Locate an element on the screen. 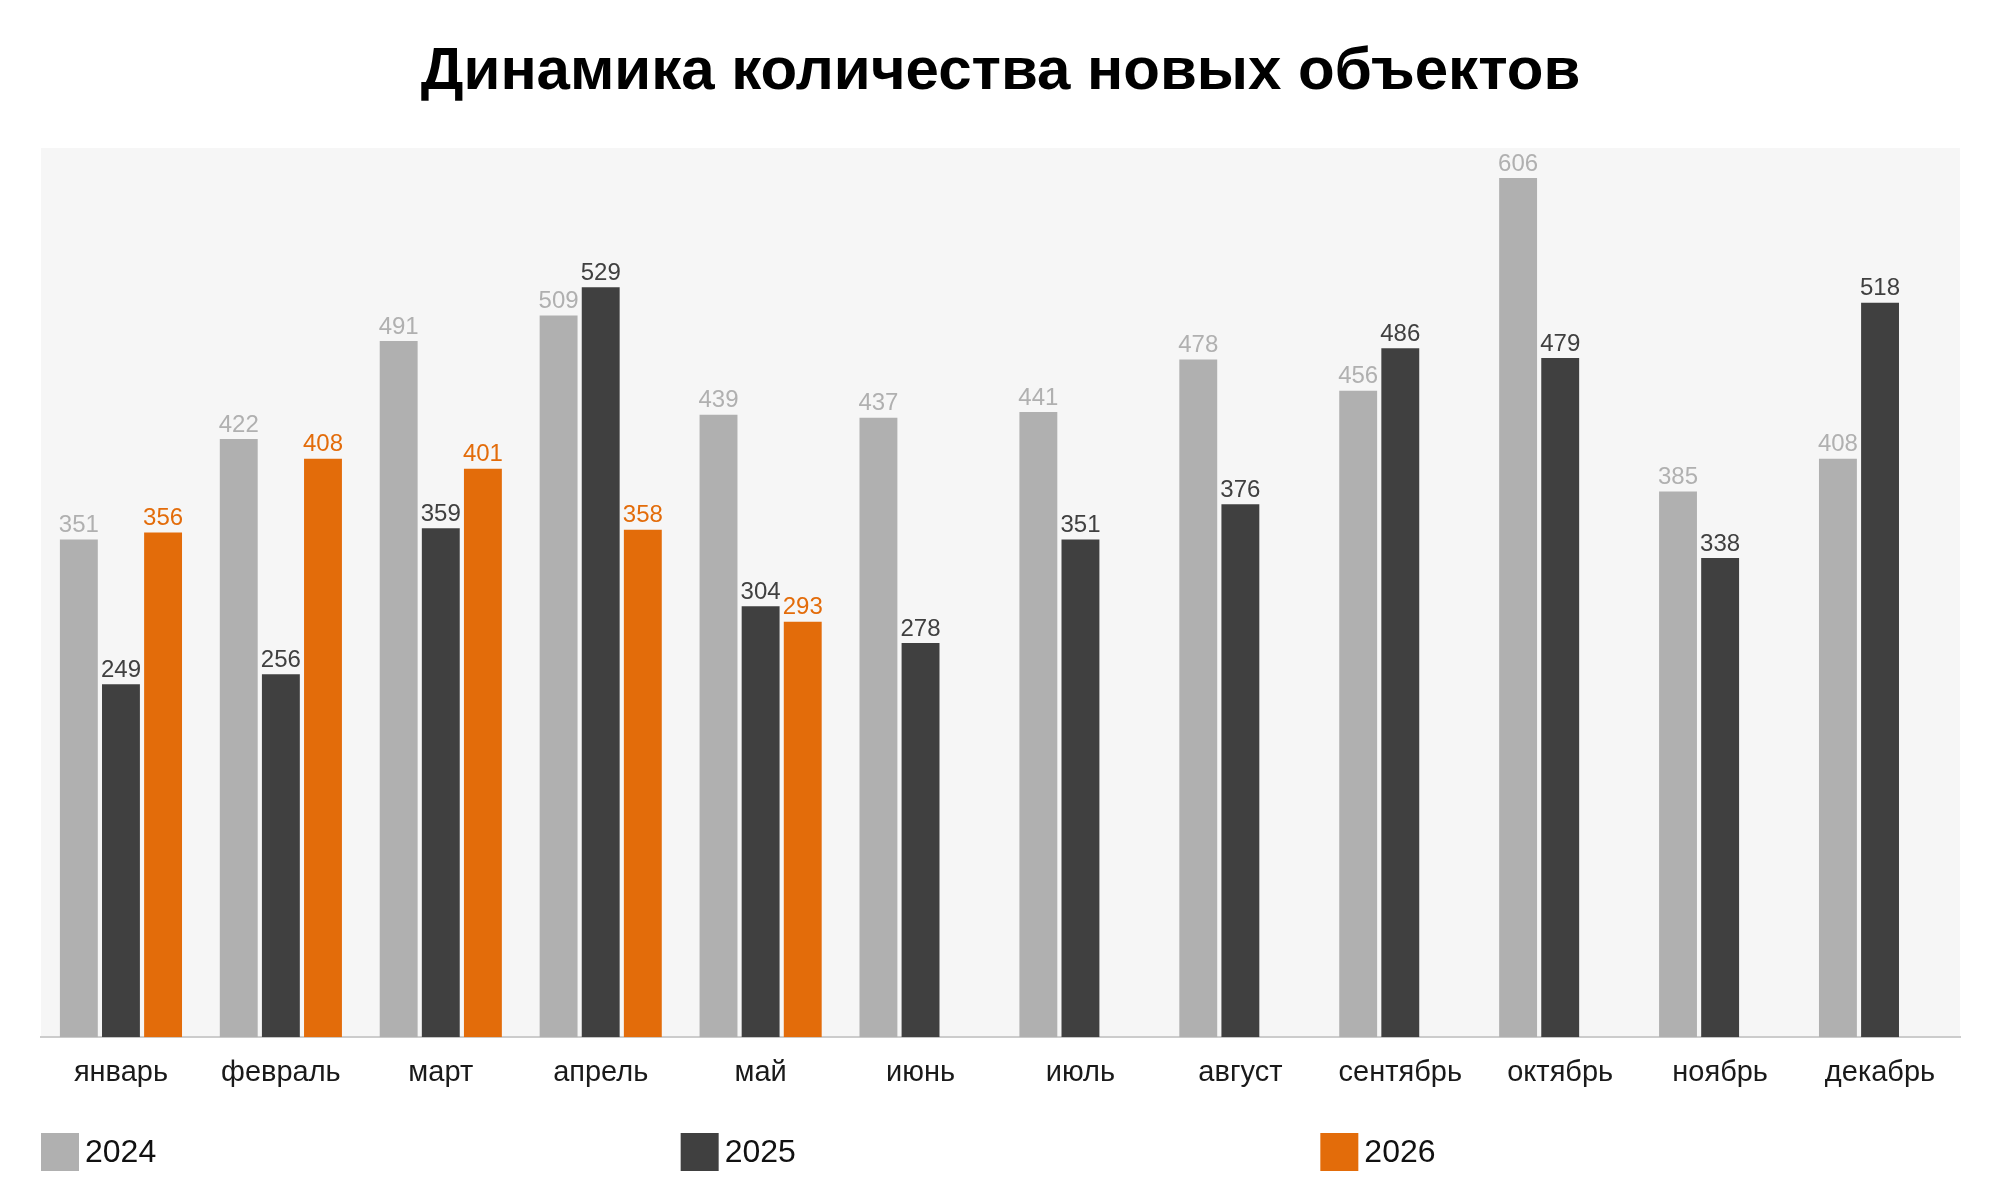  legend-label: 2025 is located at coordinates (760, 1150).